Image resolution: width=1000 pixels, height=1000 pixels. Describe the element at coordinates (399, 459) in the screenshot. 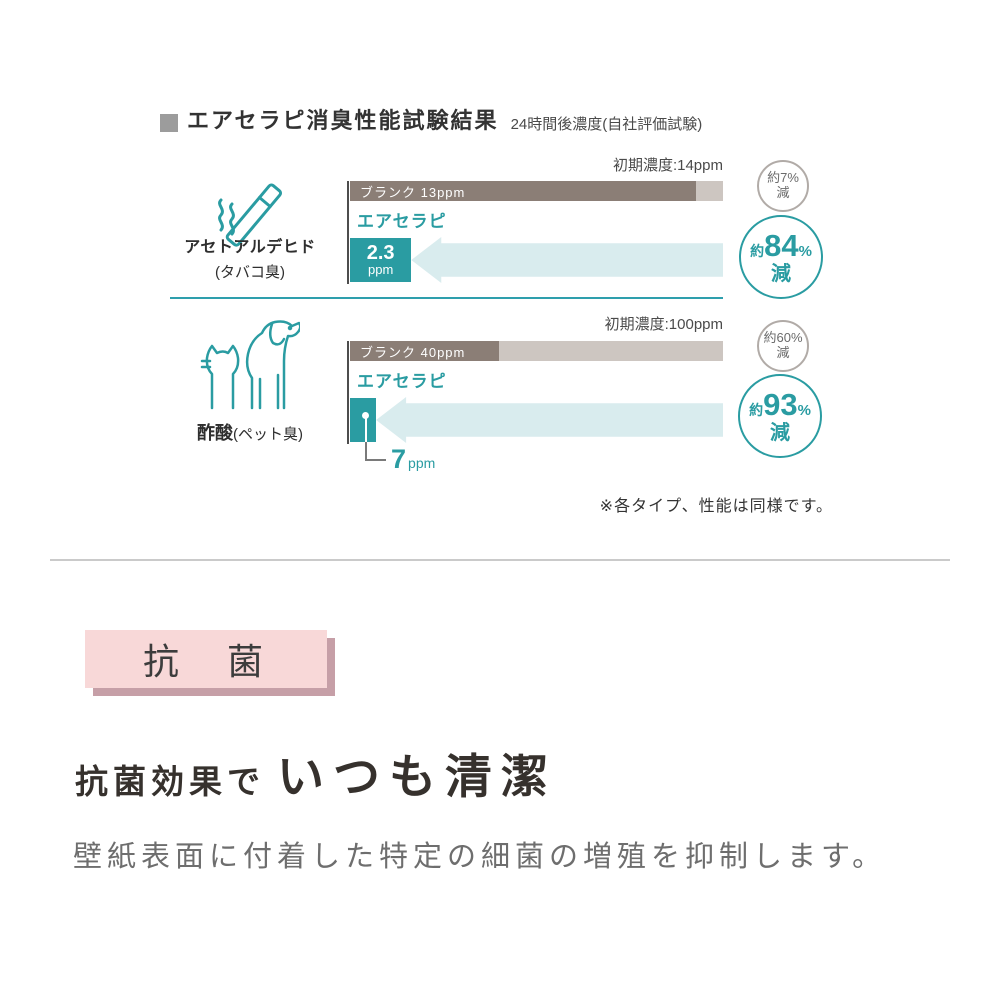

I see `product-value: 7` at that location.